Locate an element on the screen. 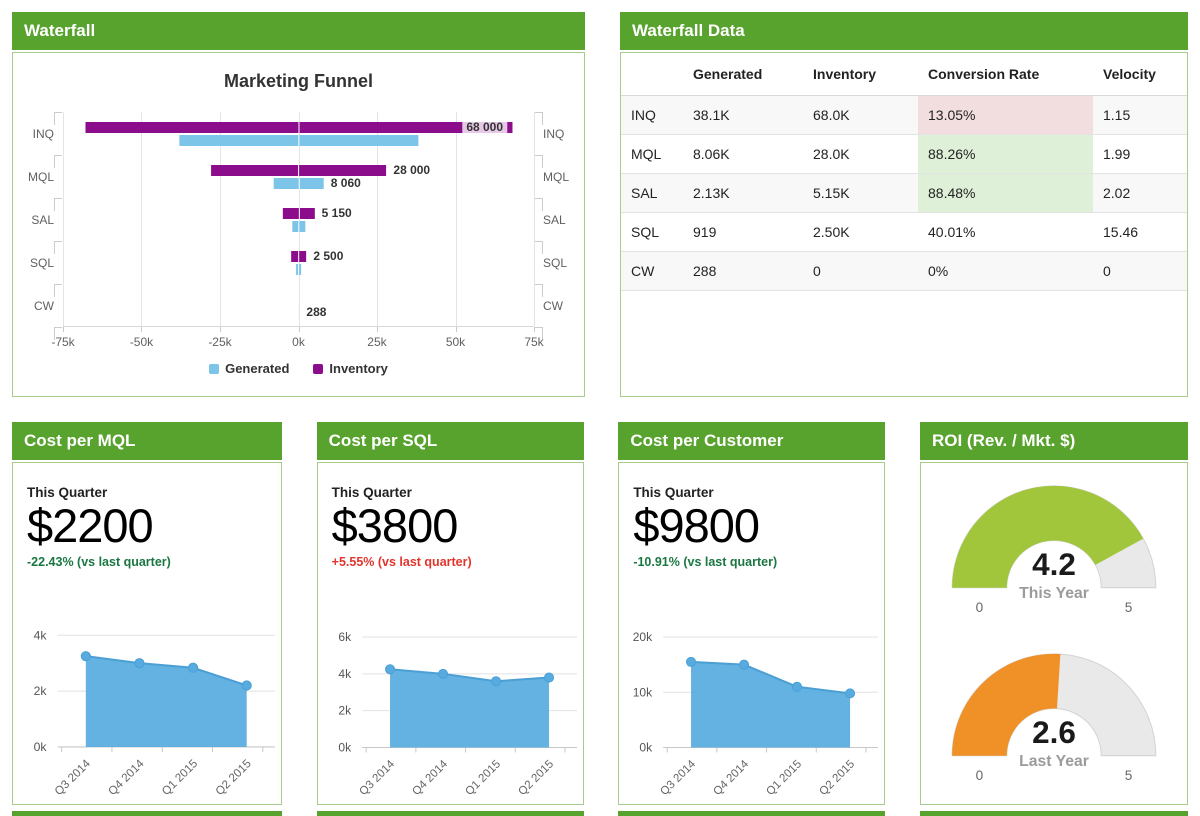 The height and width of the screenshot is (816, 1200). kpi-delta: -22.43% (vs last quarter) is located at coordinates (99, 561).